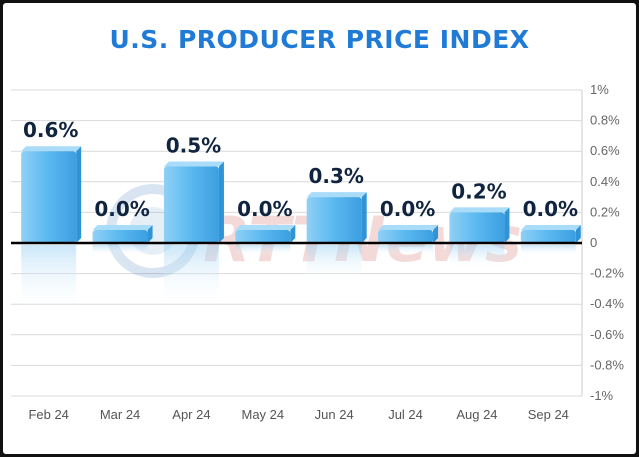 This screenshot has width=639, height=457. What do you see at coordinates (605, 120) in the screenshot?
I see `y-tick-label: 0.8%` at bounding box center [605, 120].